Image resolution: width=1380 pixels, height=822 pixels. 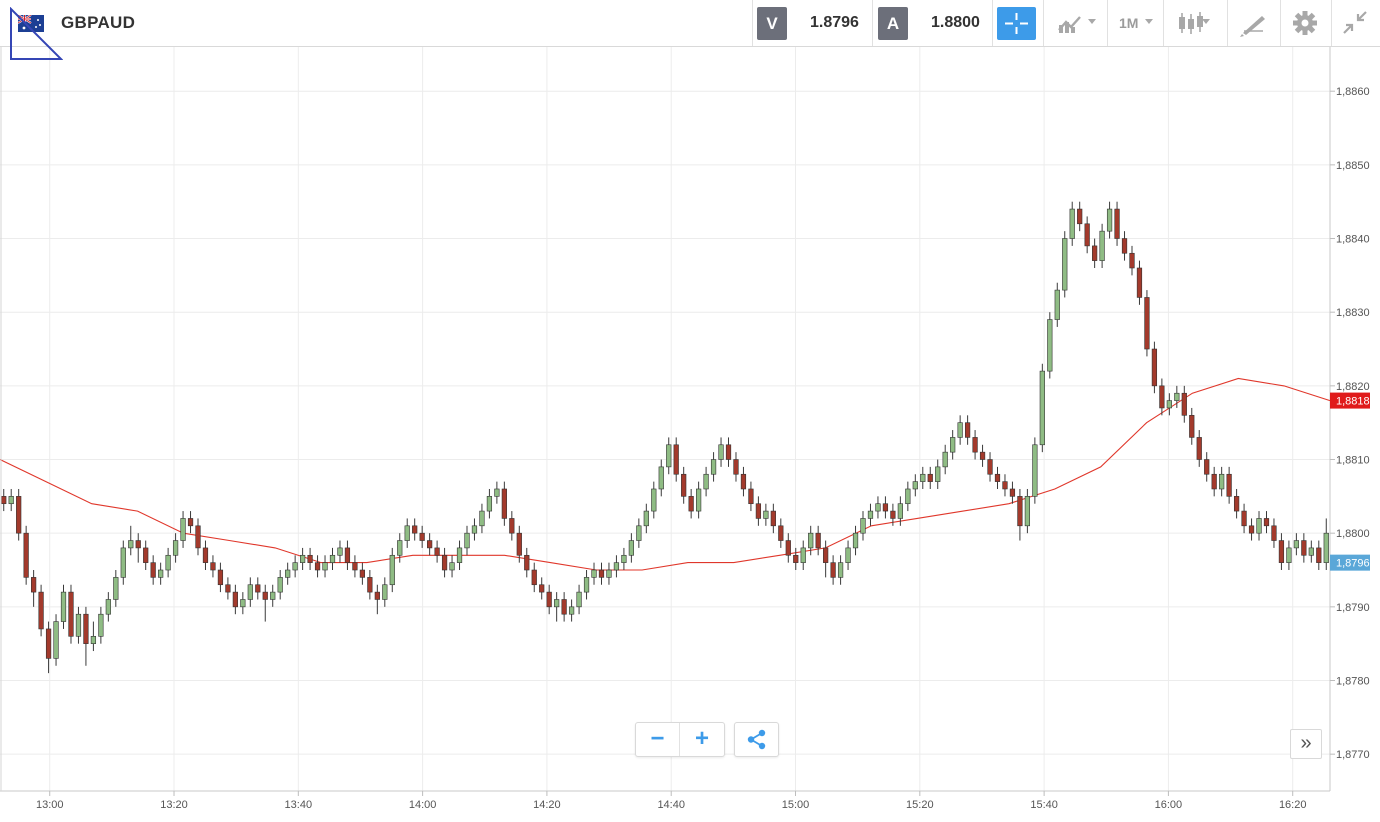 I want to click on x-tick-label: 15:20, so click(x=920, y=805).